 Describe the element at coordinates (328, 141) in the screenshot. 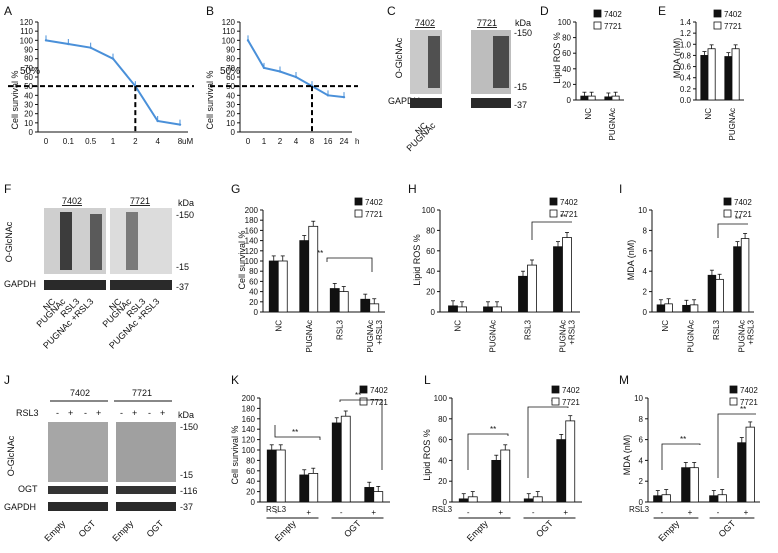

I see `x-tick-label: 16` at that location.